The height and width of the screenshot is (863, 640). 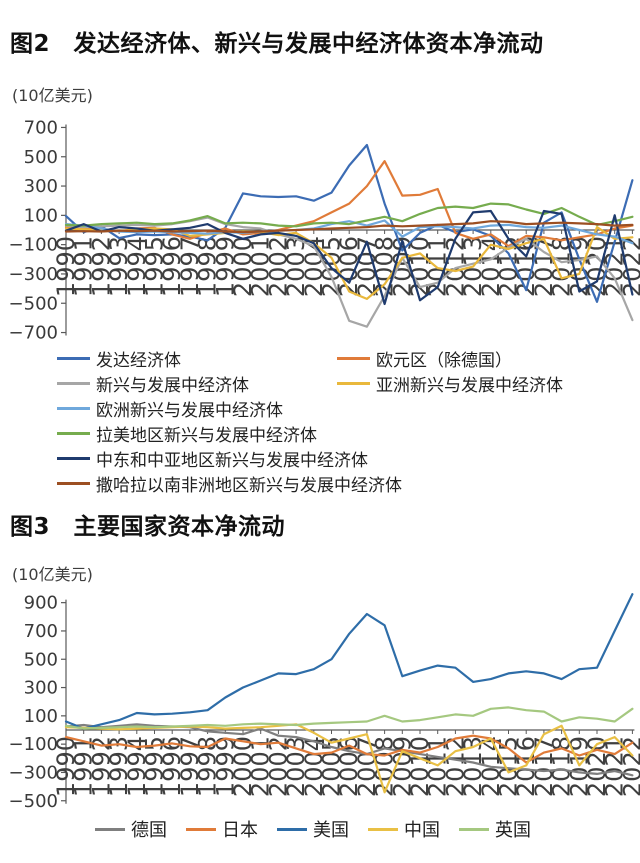 I want to click on legend-swatch-euro-area, so click(x=353, y=358).